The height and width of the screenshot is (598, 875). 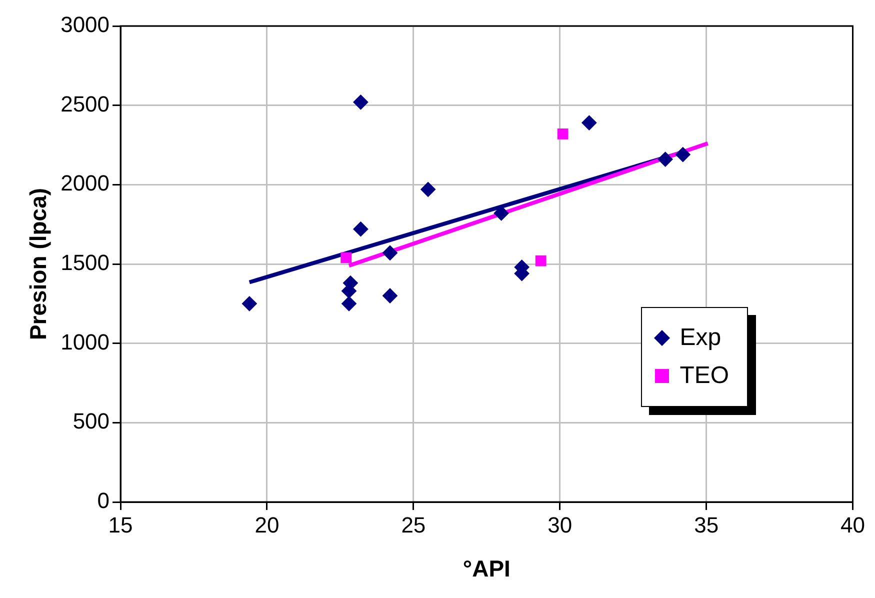 What do you see at coordinates (120, 525) in the screenshot?
I see `x-tick-label: 15` at bounding box center [120, 525].